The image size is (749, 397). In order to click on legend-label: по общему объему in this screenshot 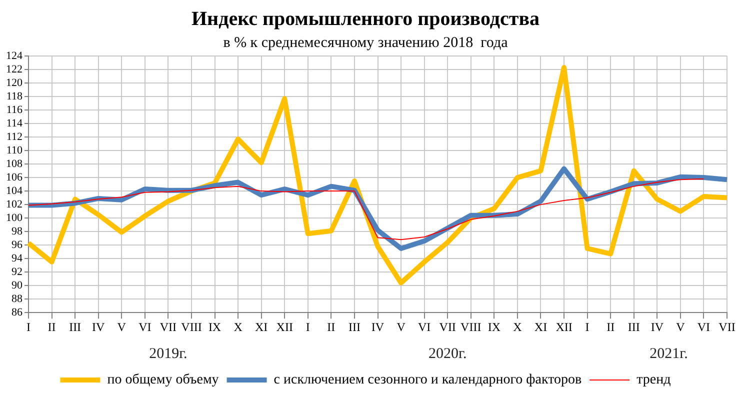, I will do `click(163, 380)`.